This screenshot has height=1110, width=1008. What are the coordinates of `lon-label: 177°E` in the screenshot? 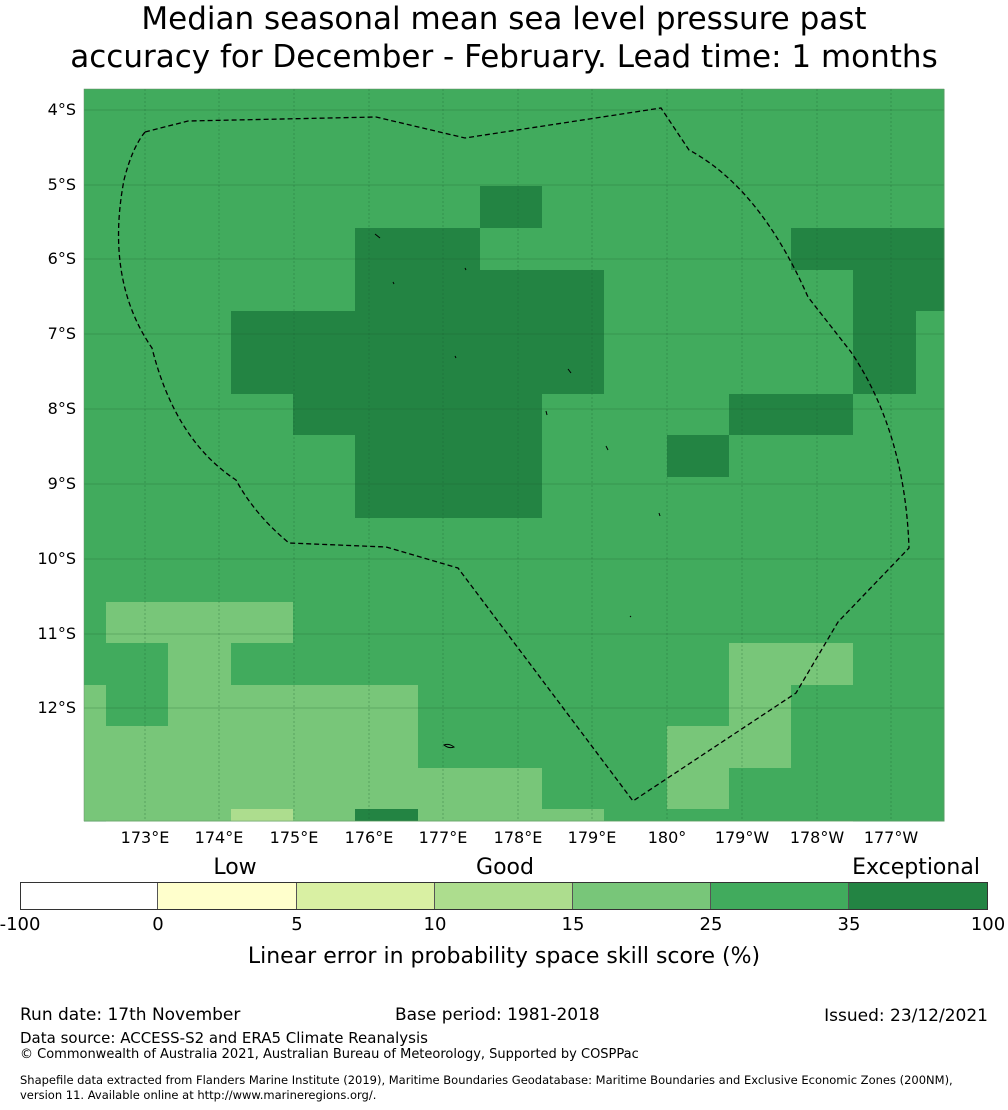 It's located at (443, 837).